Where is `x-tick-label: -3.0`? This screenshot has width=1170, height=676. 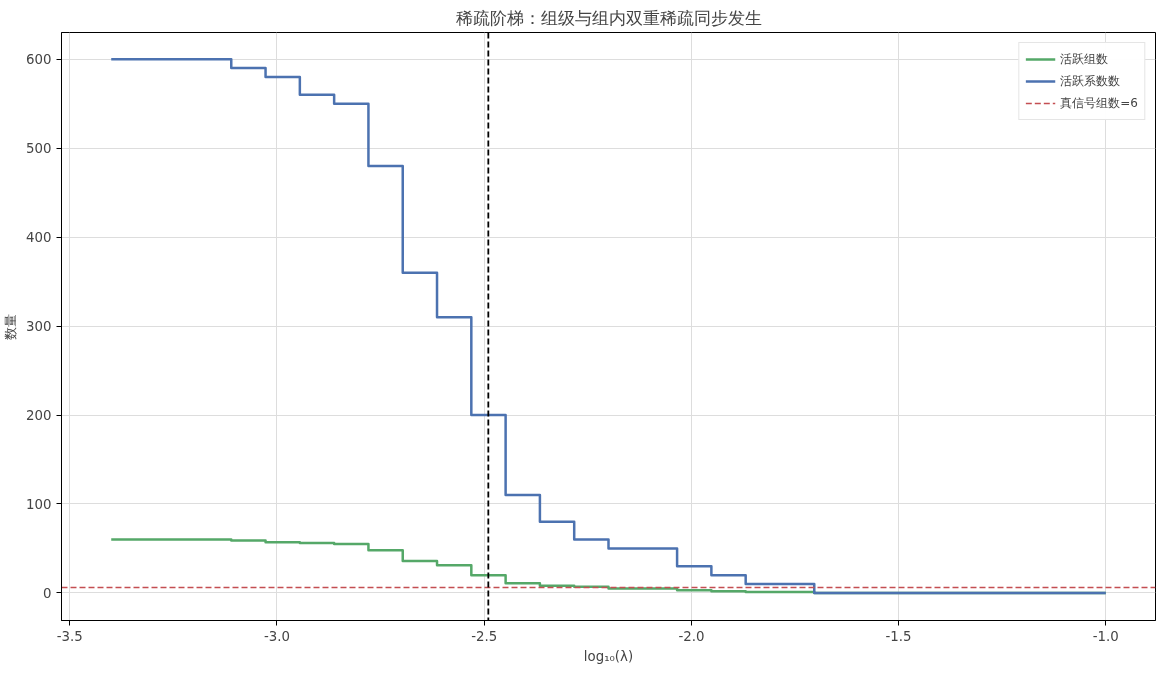
x-tick-label: -3.0 is located at coordinates (276, 636).